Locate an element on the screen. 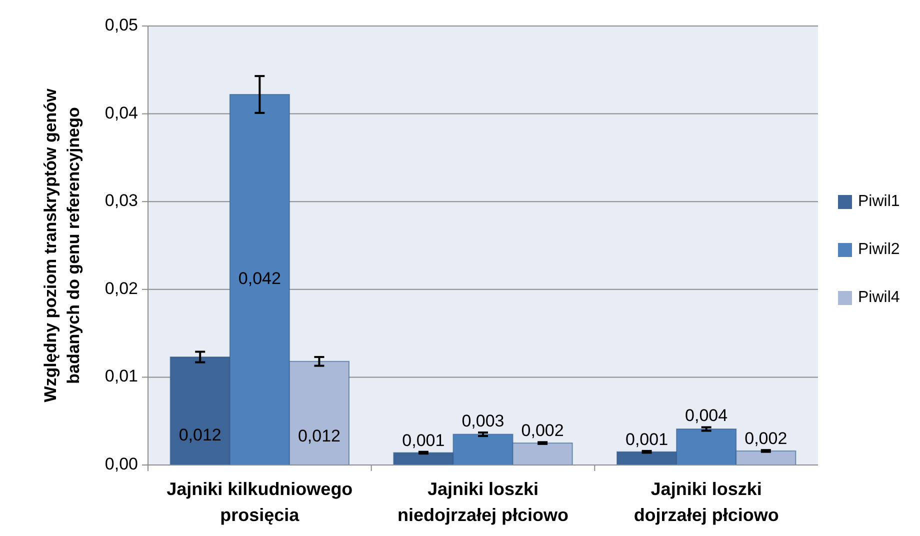 This screenshot has width=920, height=536. y-tick-label: 0,00 is located at coordinates (121, 464).